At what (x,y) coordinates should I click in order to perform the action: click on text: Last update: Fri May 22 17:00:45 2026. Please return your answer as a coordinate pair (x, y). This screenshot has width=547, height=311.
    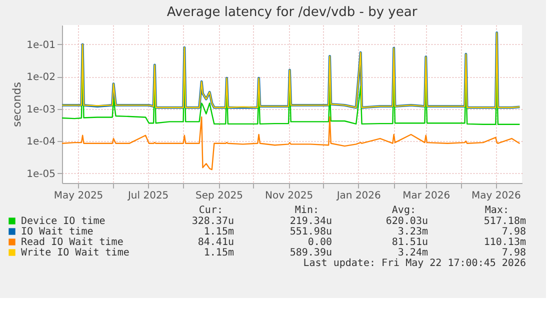
    Looking at the image, I should click on (414, 263).